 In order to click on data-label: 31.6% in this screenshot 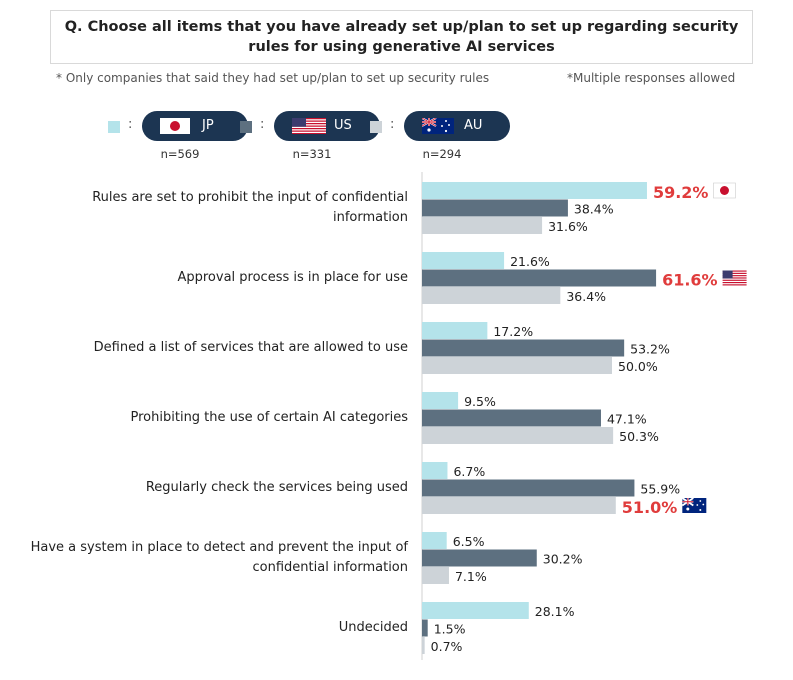, I will do `click(568, 226)`.